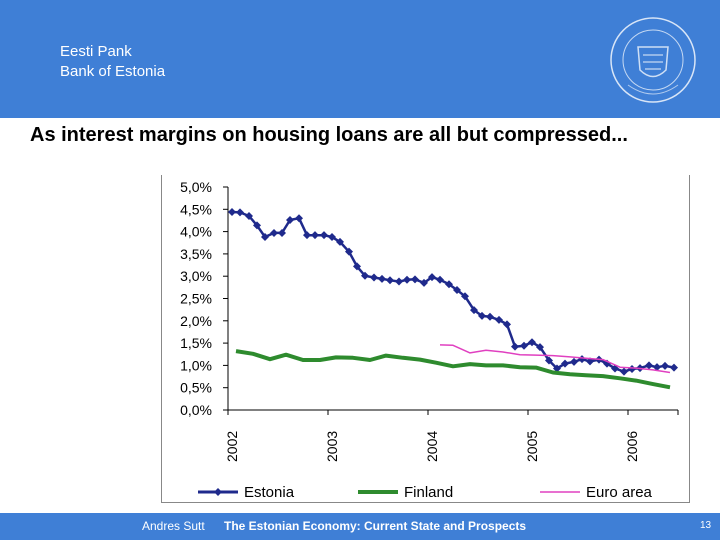 This screenshot has width=720, height=540. What do you see at coordinates (196, 187) in the screenshot?
I see `y-tick-label: 5,0%` at bounding box center [196, 187].